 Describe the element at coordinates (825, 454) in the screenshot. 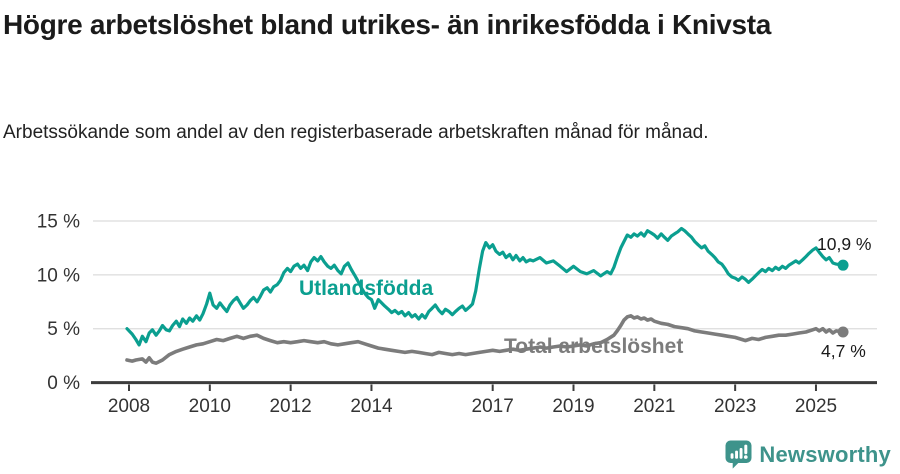

I see `brand-name: Newsworthy` at that location.